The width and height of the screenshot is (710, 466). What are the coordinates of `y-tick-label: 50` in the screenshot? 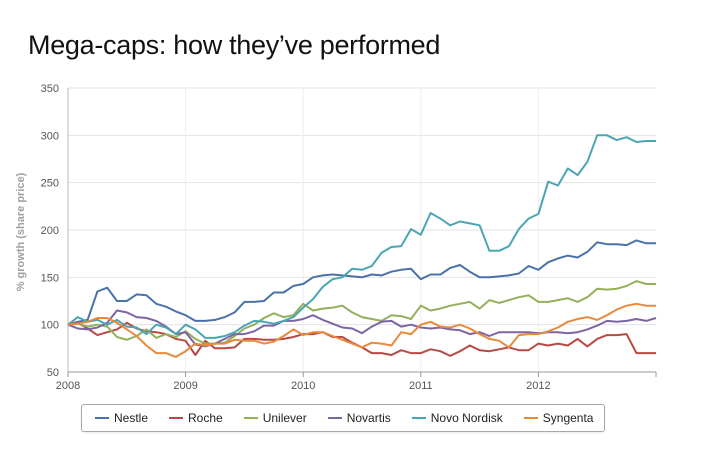 It's located at (53, 373).